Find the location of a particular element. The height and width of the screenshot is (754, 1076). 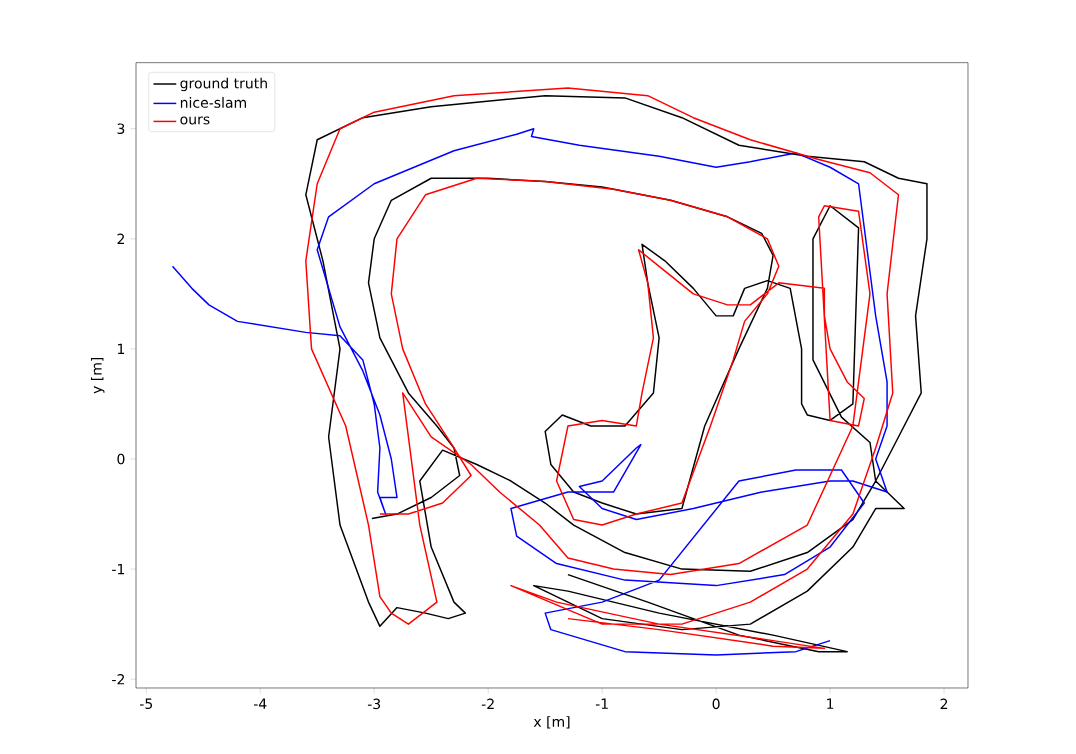

x-tick-label: 0 is located at coordinates (716, 704).